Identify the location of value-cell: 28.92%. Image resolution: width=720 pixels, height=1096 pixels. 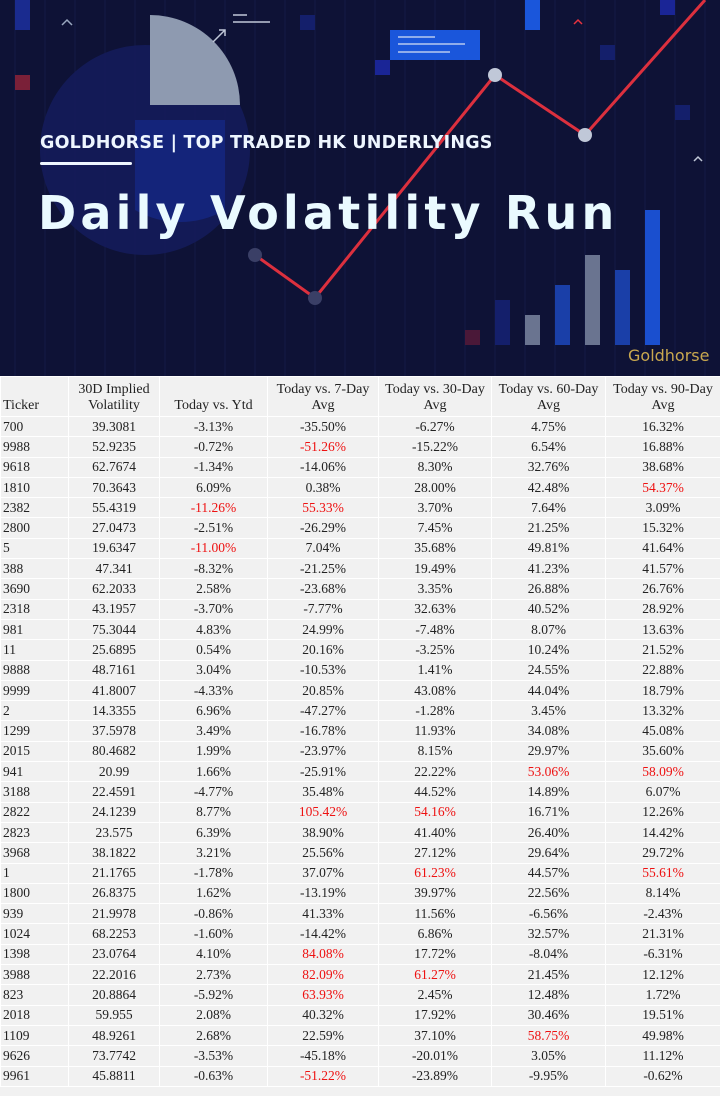
(662, 609).